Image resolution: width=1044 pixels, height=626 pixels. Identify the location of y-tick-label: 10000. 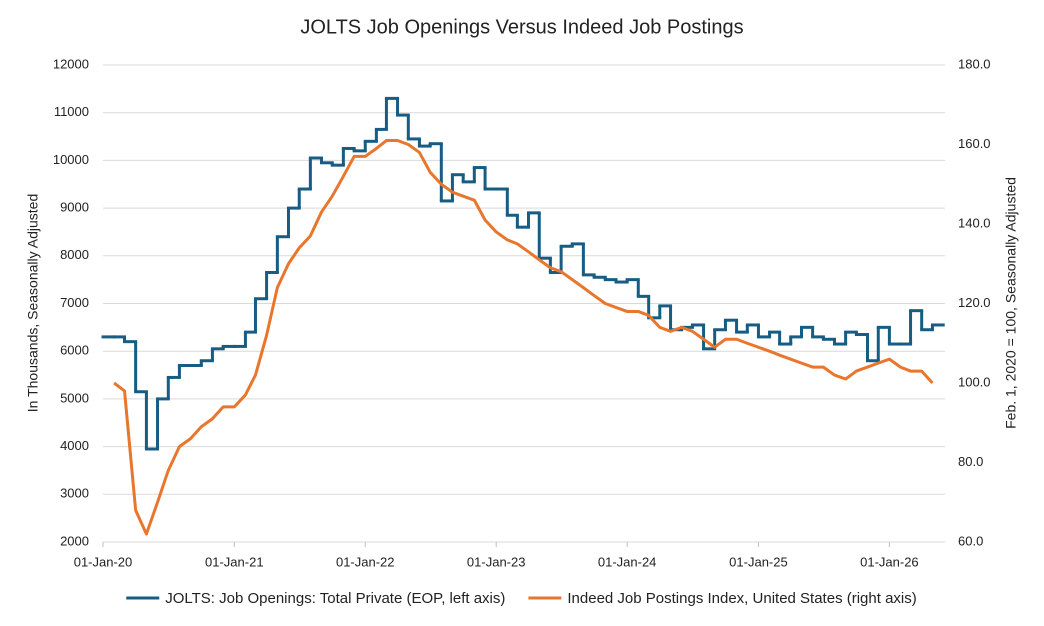
(71, 159).